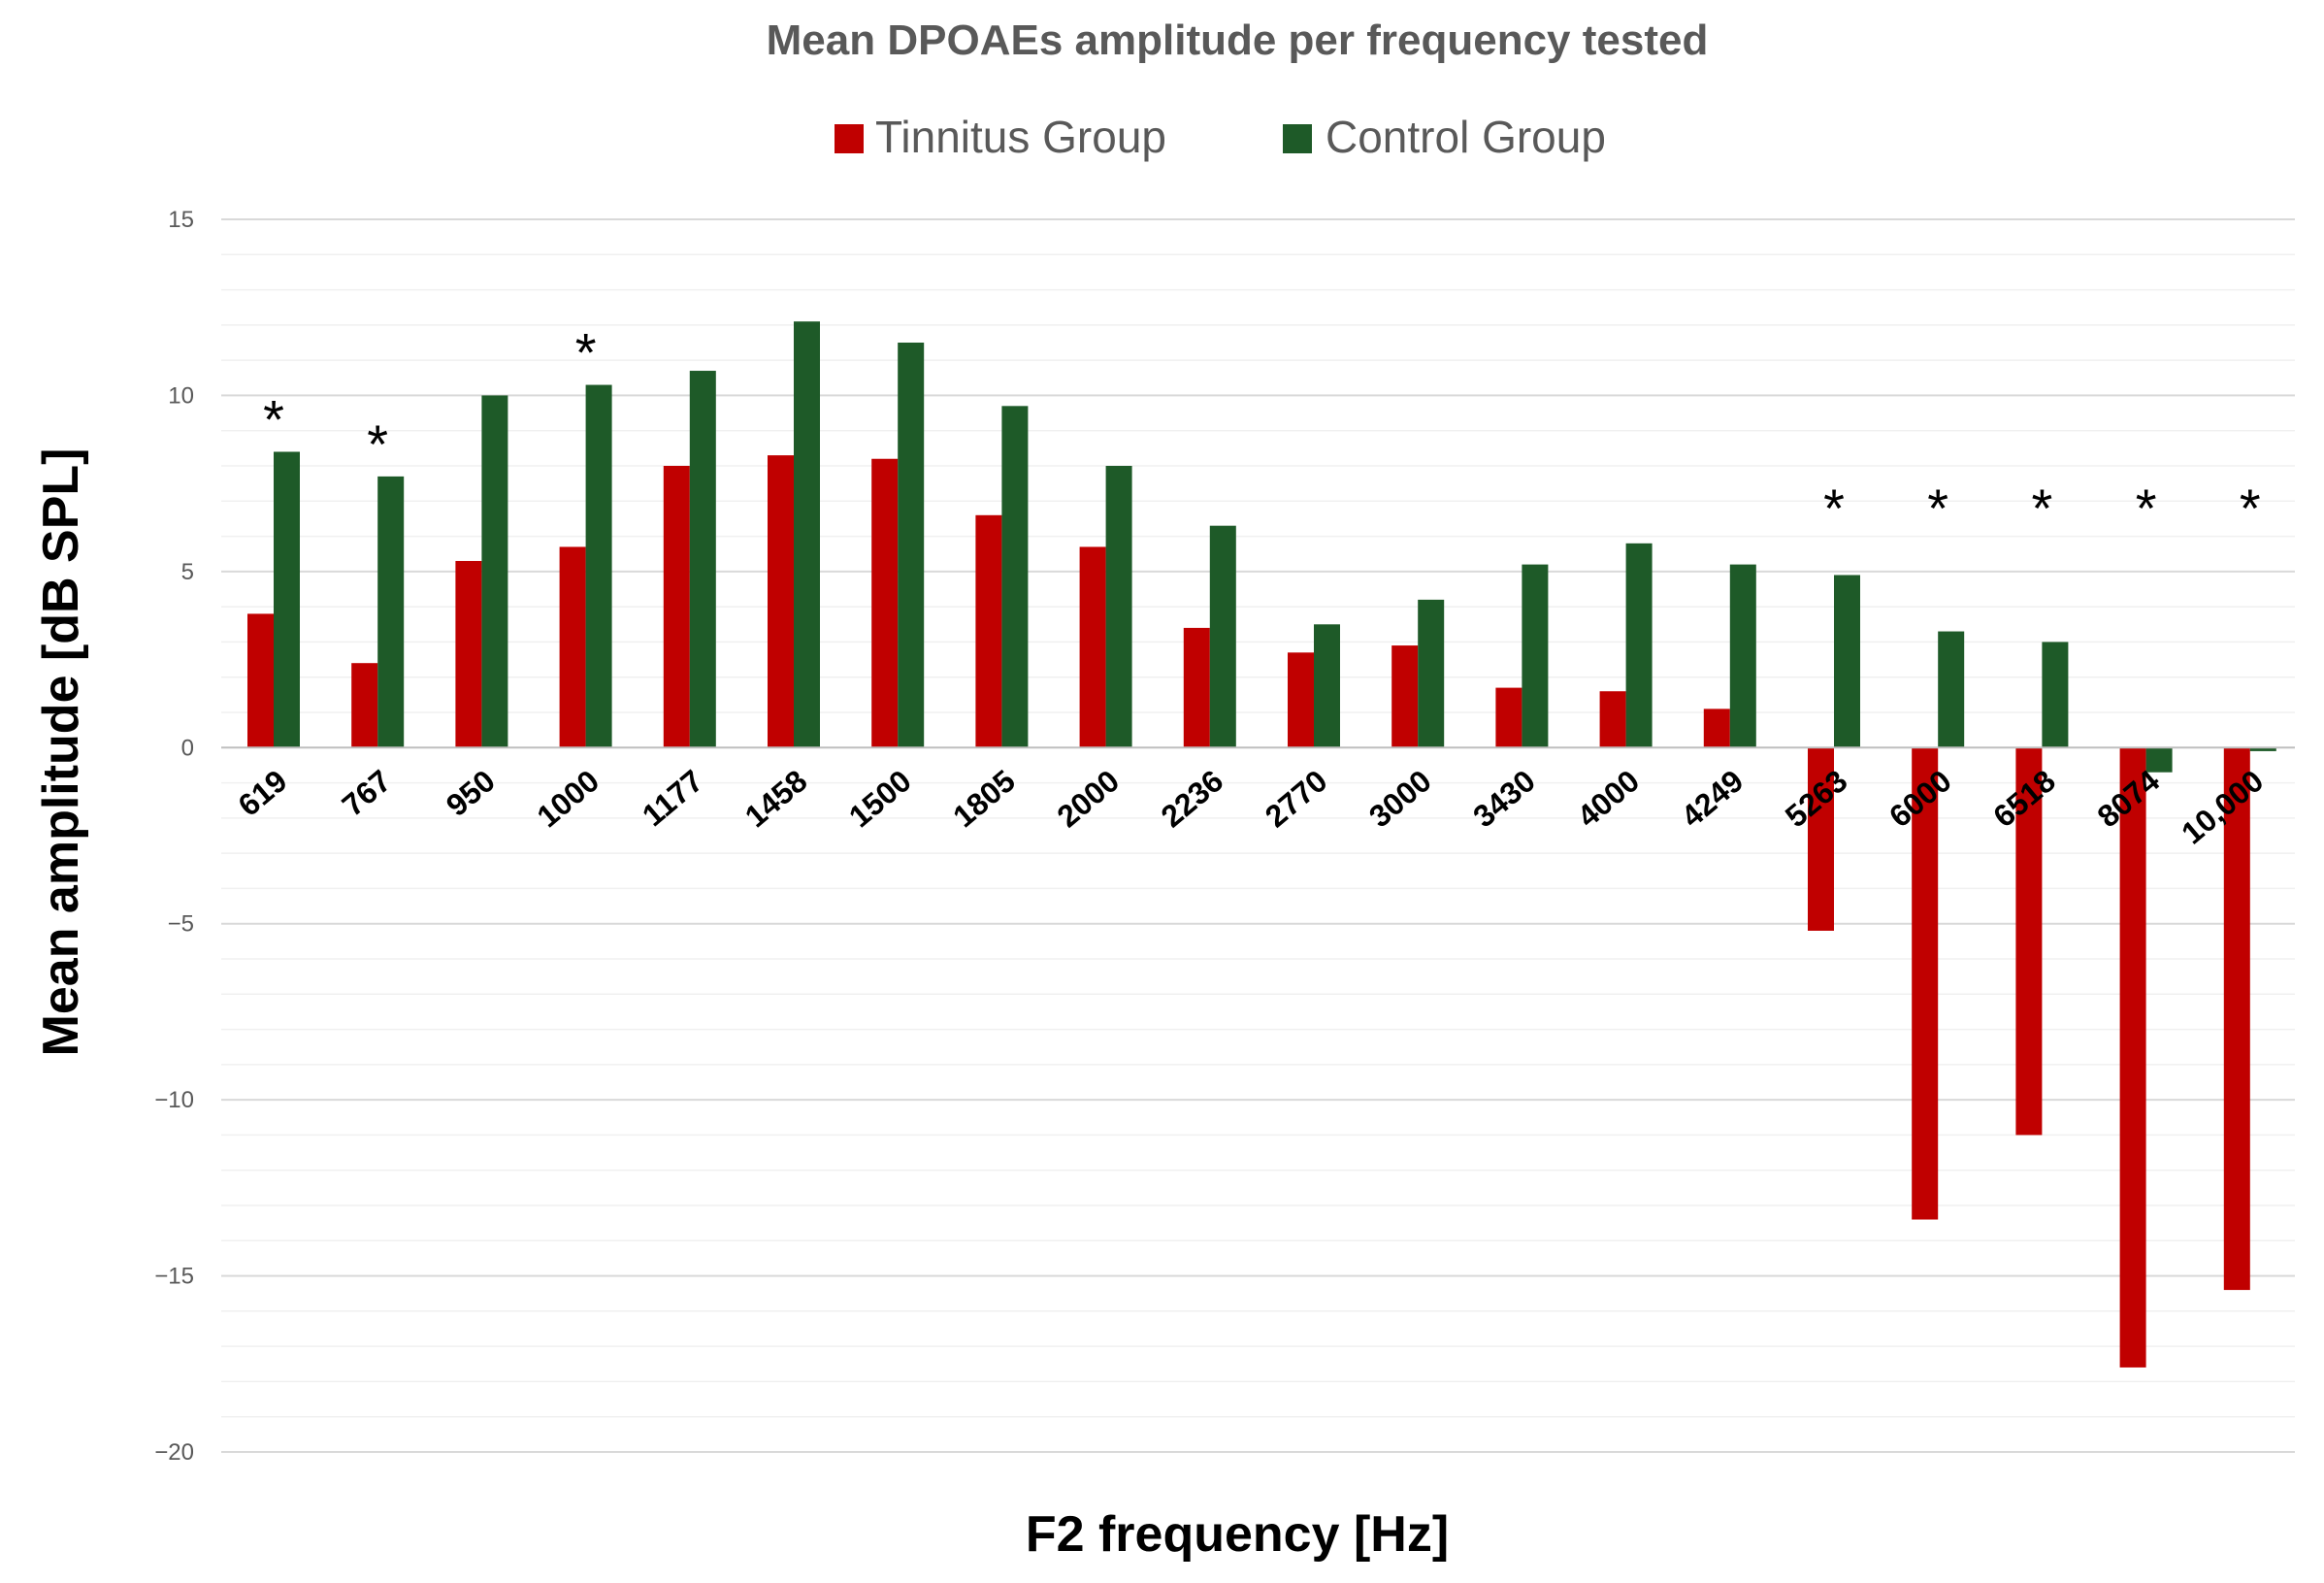  I want to click on y-tick-label: −20, so click(174, 1453).